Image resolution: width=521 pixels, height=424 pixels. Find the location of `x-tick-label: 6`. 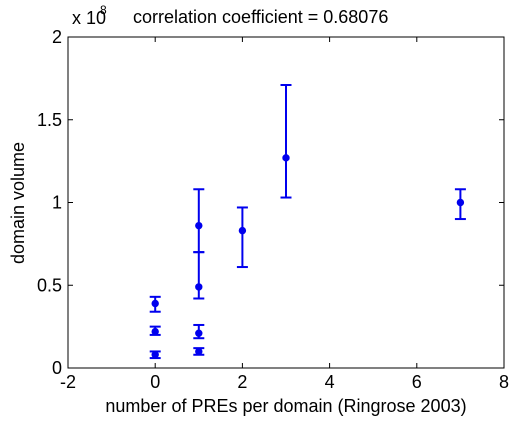

x-tick-label: 6 is located at coordinates (417, 382).